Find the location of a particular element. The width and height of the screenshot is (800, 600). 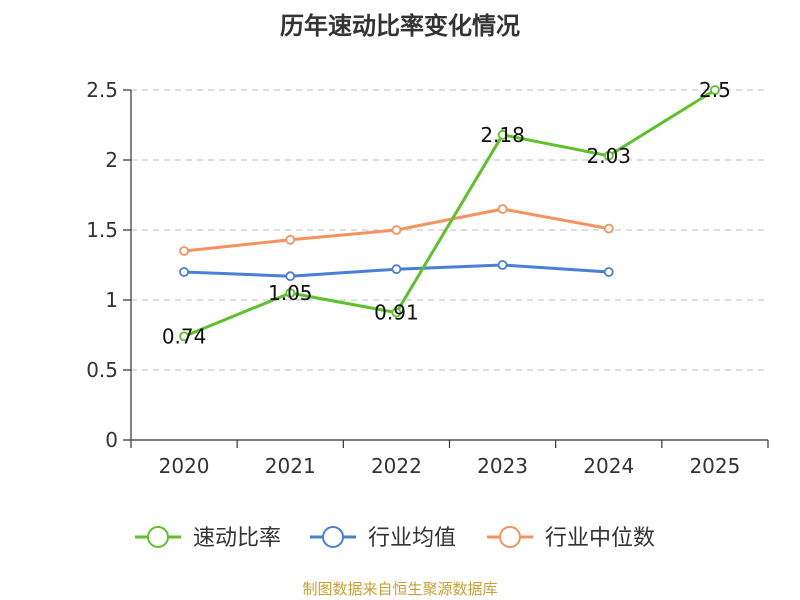

y-tick-label: 1.5 is located at coordinates (102, 230).